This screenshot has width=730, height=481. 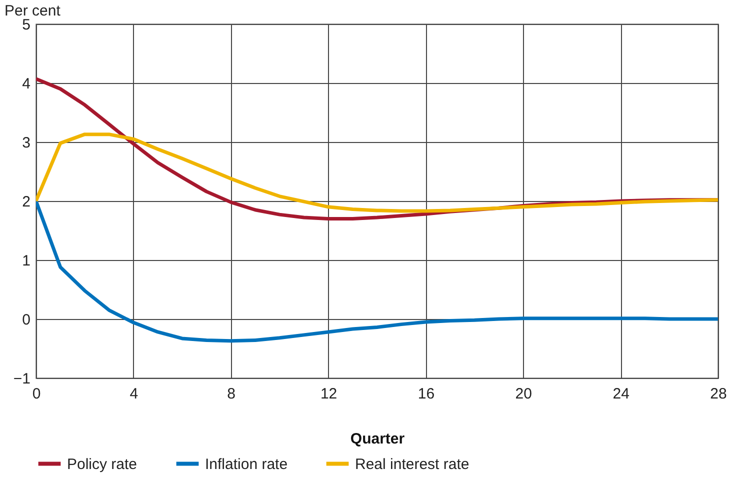 What do you see at coordinates (21, 379) in the screenshot?
I see `y-tick-label: −1` at bounding box center [21, 379].